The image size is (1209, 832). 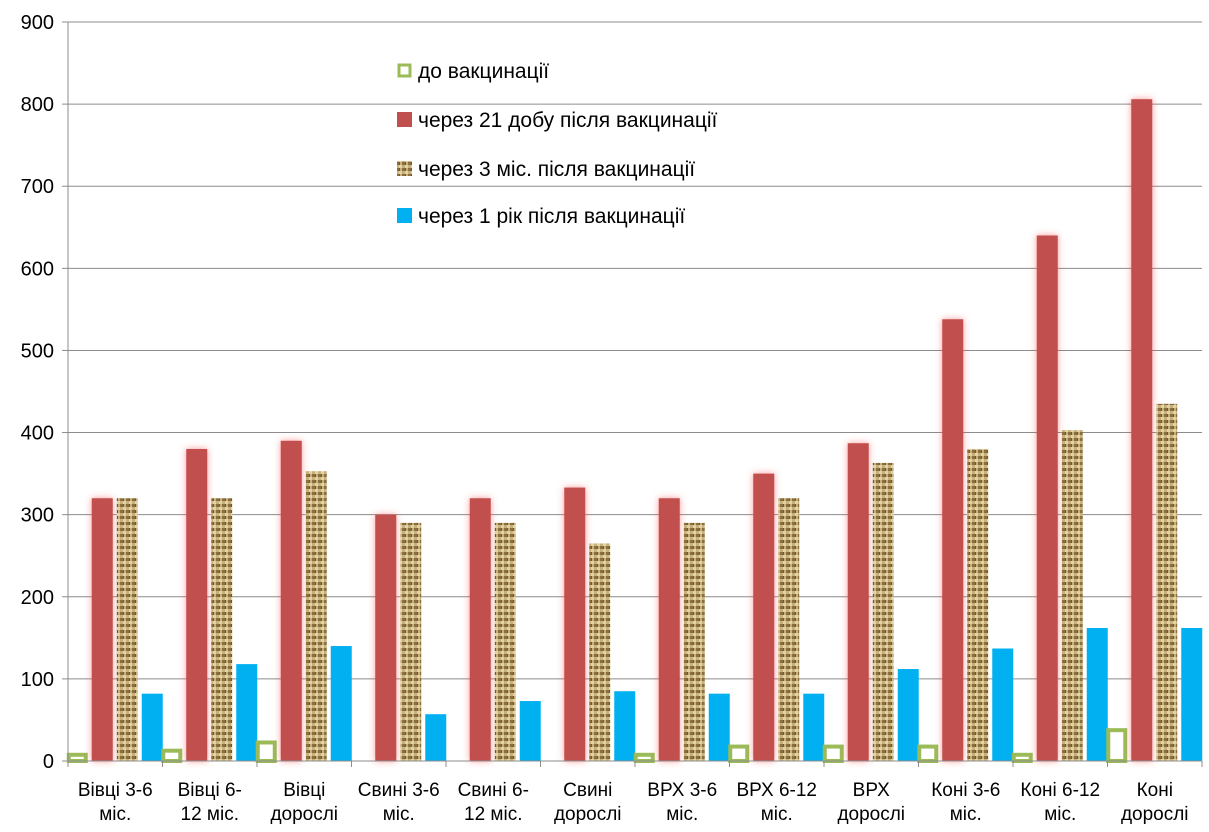 I want to click on x-tick-label: Коні 3-6 міс., so click(x=965, y=802).